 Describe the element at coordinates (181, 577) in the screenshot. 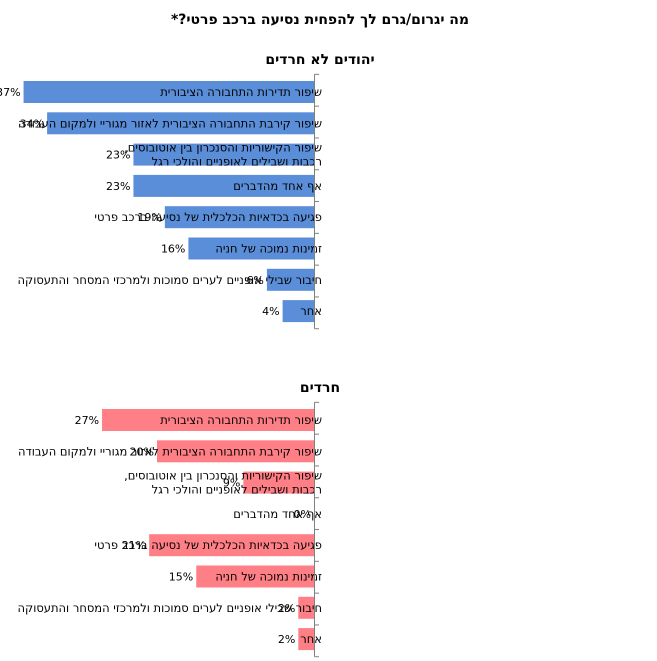

I see `data-label: 15%` at that location.